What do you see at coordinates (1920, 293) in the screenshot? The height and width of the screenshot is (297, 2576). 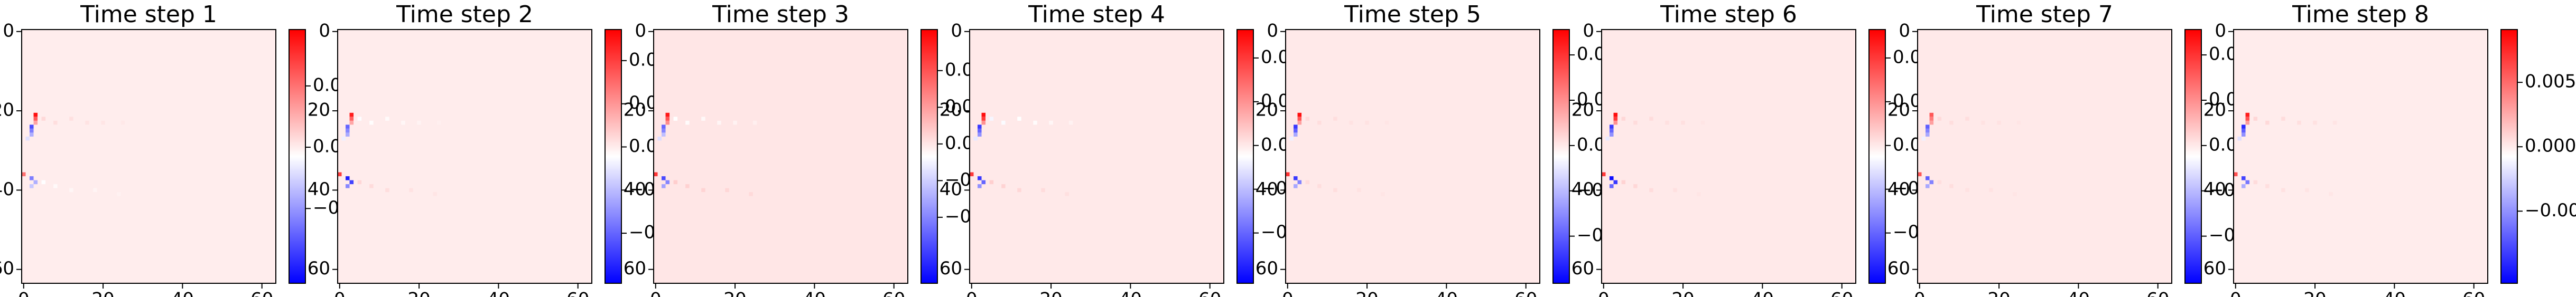 I see `x-tick-label: 0` at bounding box center [1920, 293].